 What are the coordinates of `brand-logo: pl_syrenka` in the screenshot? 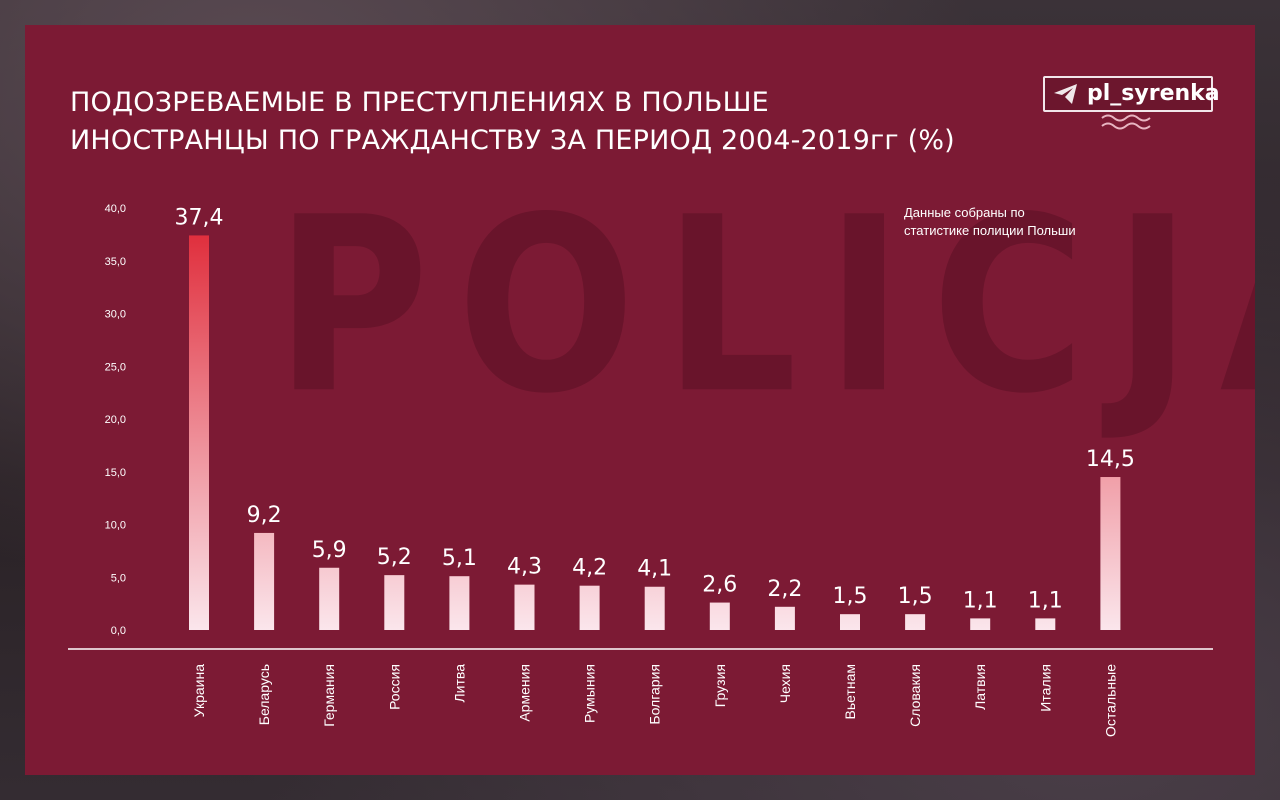 It's located at (1131, 94).